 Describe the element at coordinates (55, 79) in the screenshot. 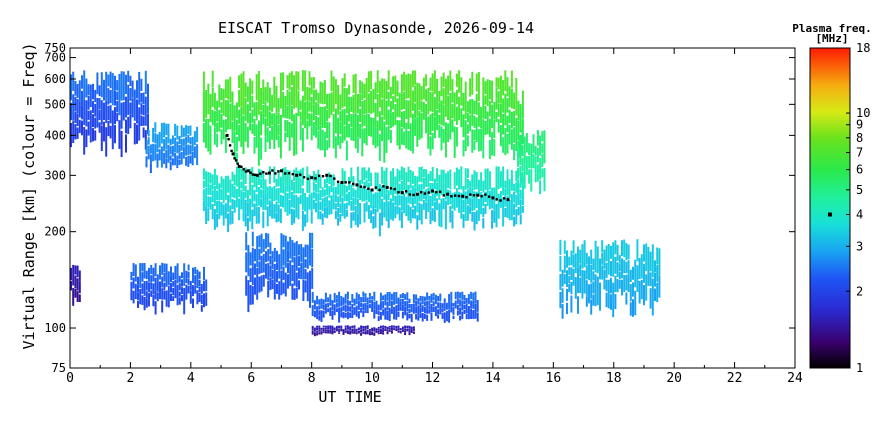

I see `y-tick-label: 600` at that location.